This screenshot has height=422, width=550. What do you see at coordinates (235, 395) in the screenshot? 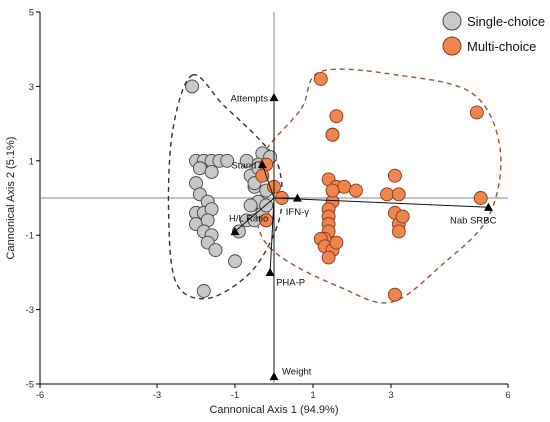
I see `x-tick-label: -1` at bounding box center [235, 395].